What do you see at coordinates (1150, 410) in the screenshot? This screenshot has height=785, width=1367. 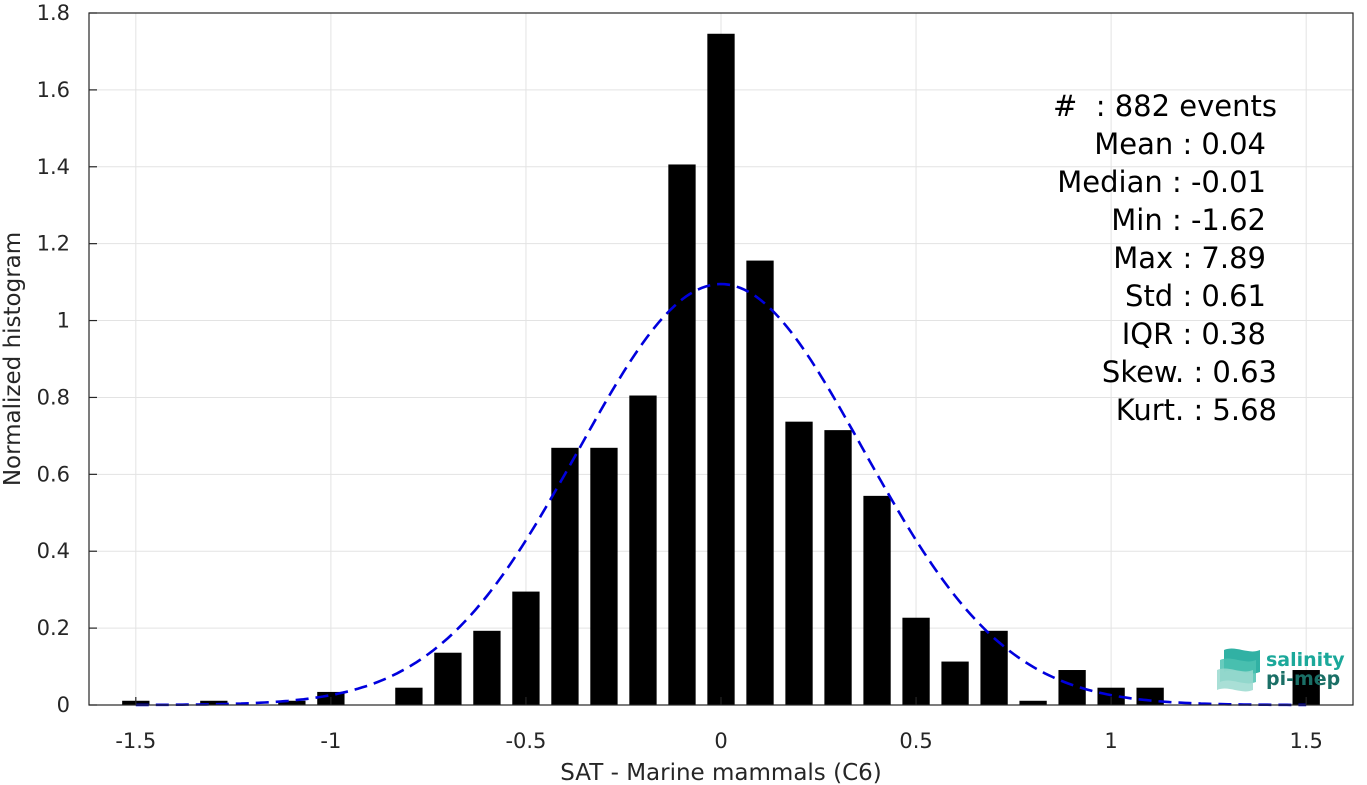 I see `stat-label-kurt: Kurt.` at bounding box center [1150, 410].